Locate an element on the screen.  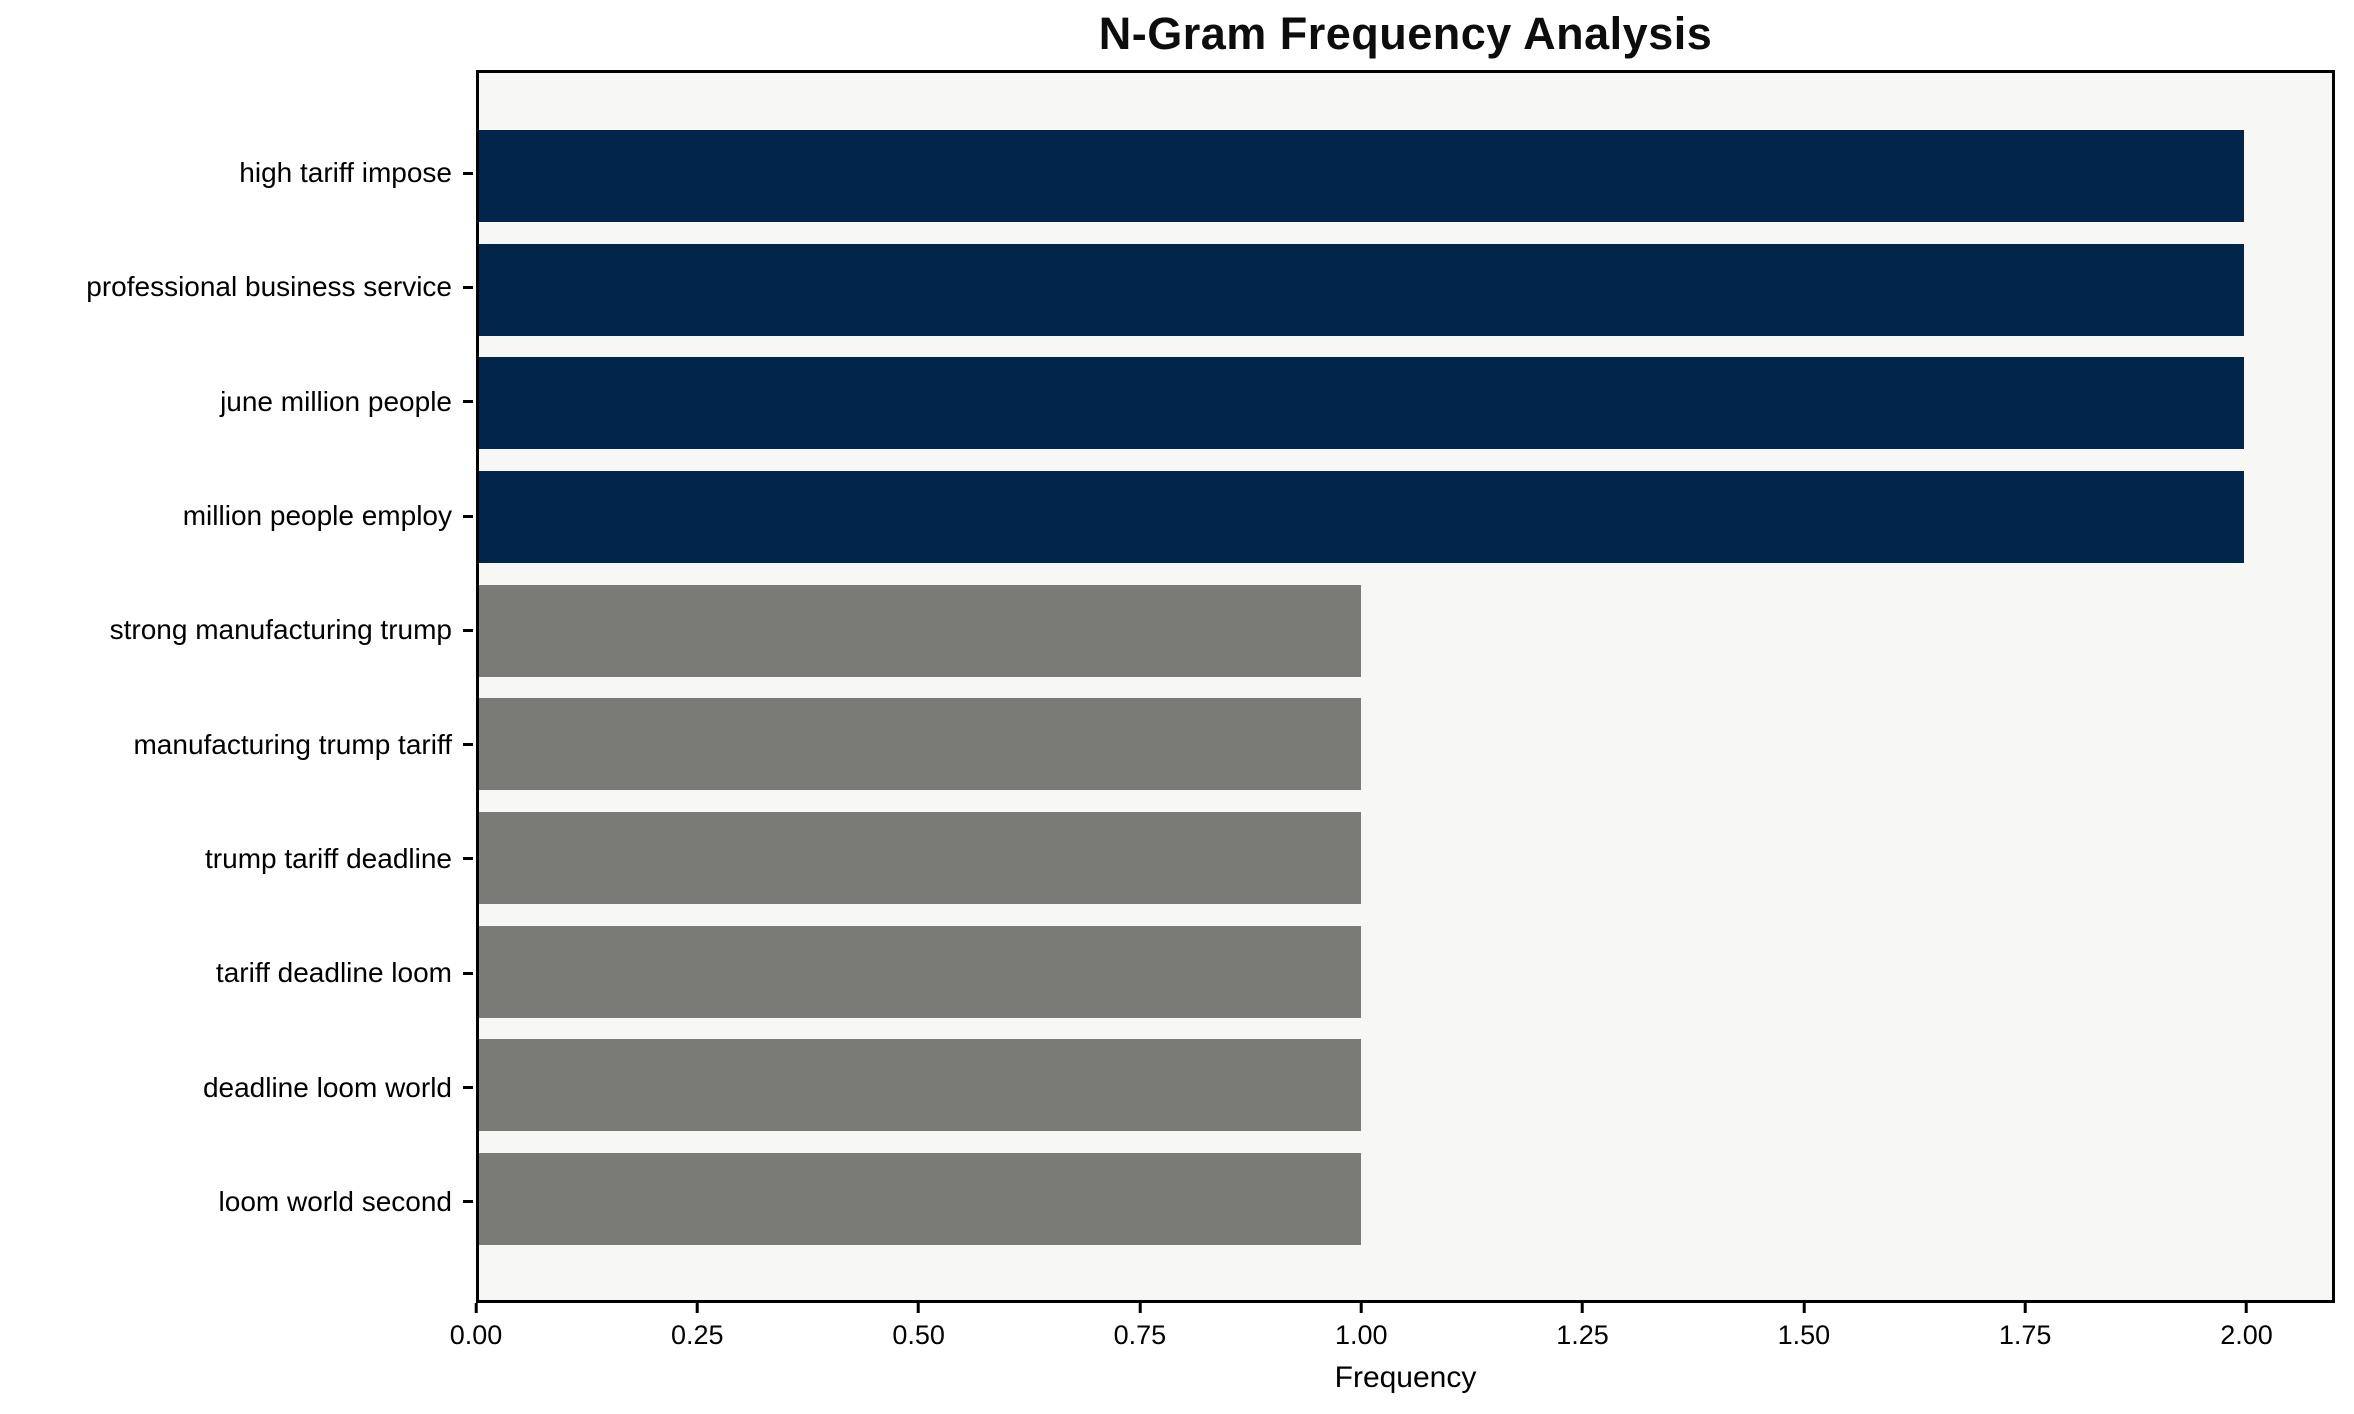
x-tick: 2.00 is located at coordinates (2246, 1326).